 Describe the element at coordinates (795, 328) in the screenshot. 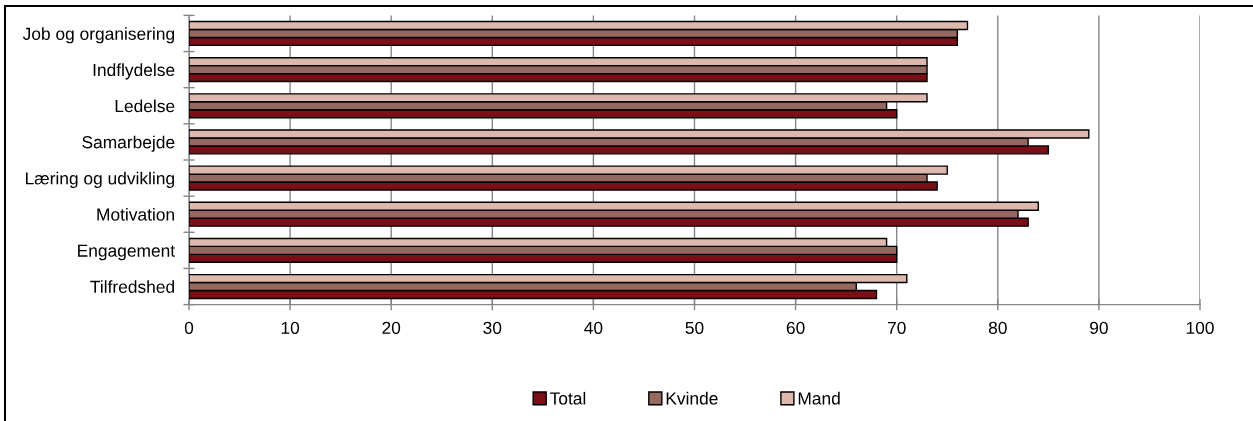

I see `x-tick-label: 60` at that location.